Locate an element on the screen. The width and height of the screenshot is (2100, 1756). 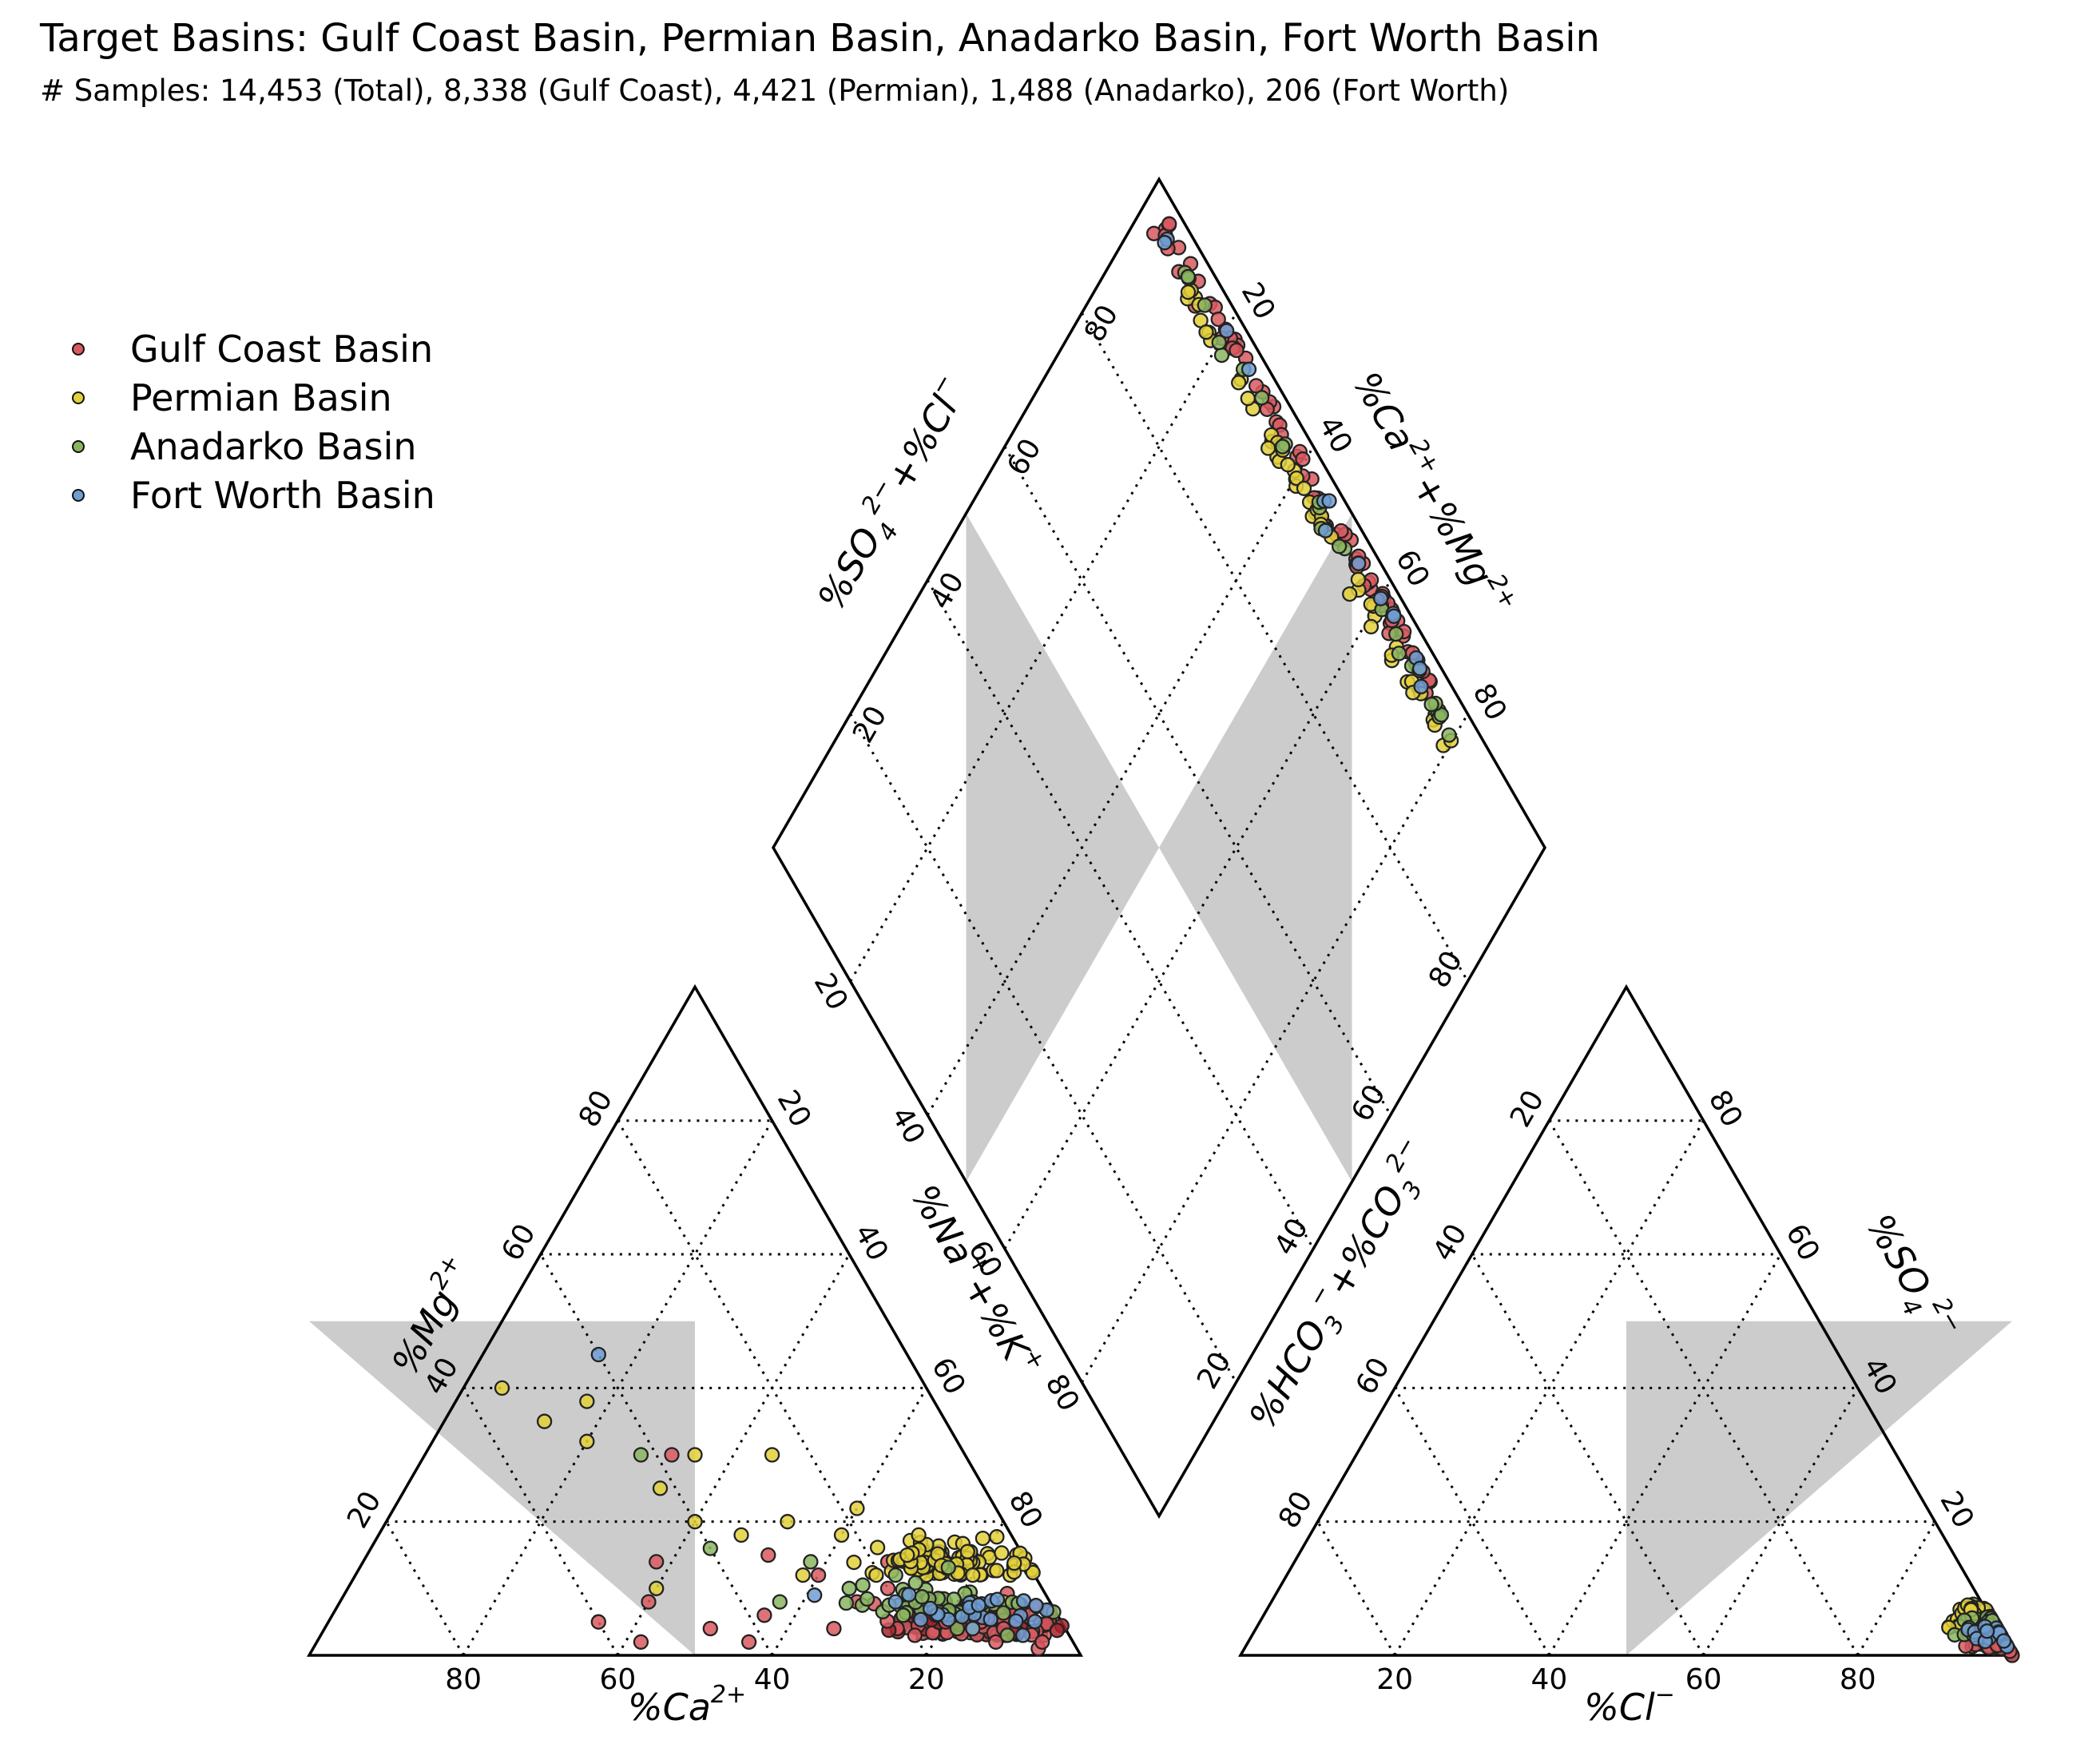
diamond-camg-tick-20: 20 is located at coordinates (1258, 301).